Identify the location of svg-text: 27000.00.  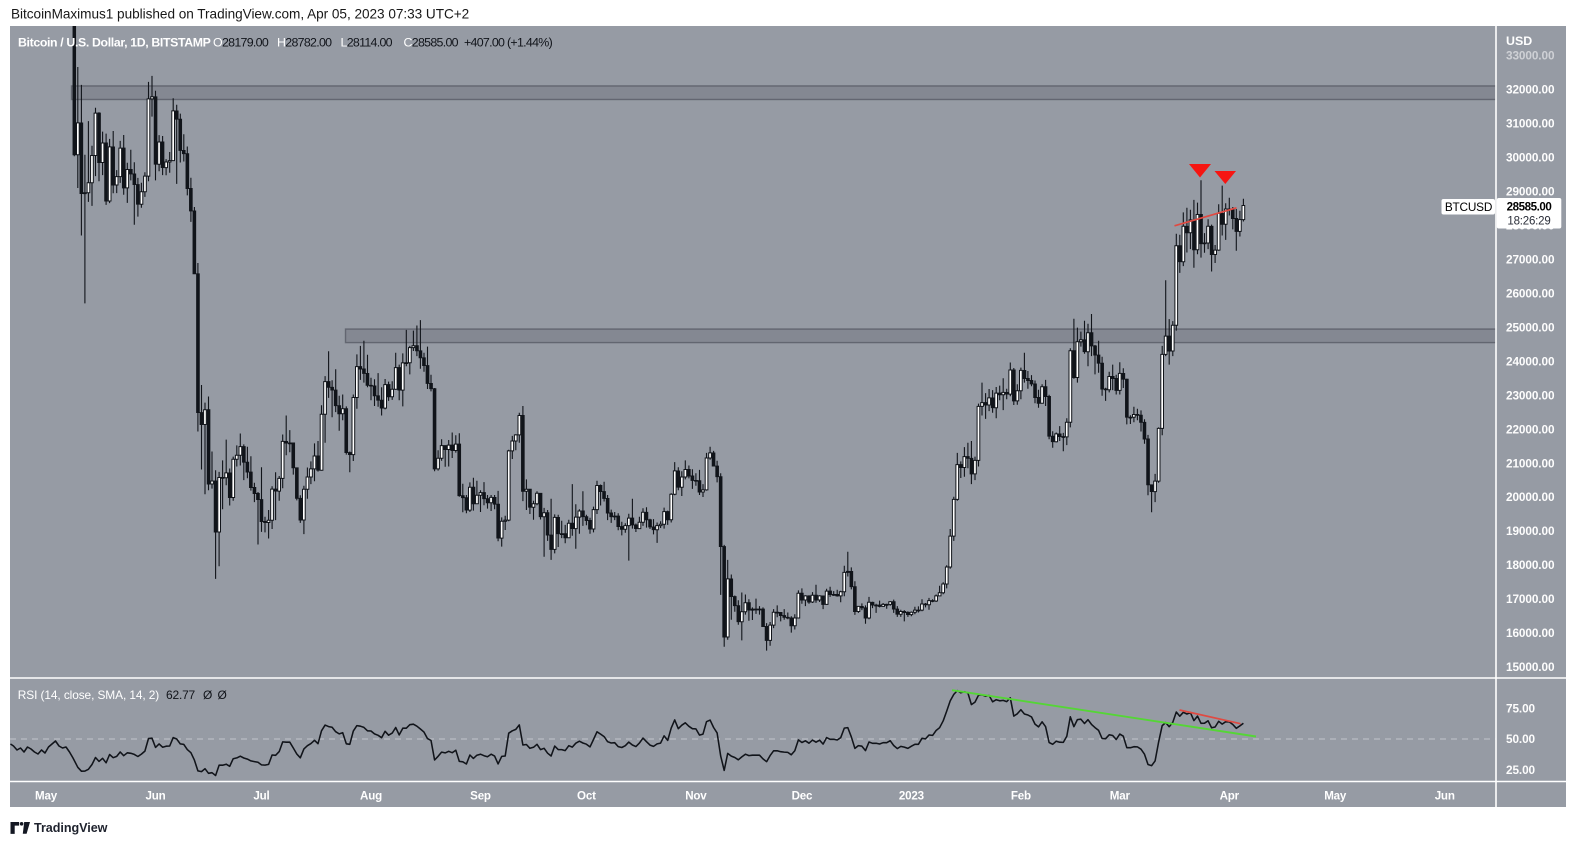
(1530, 260).